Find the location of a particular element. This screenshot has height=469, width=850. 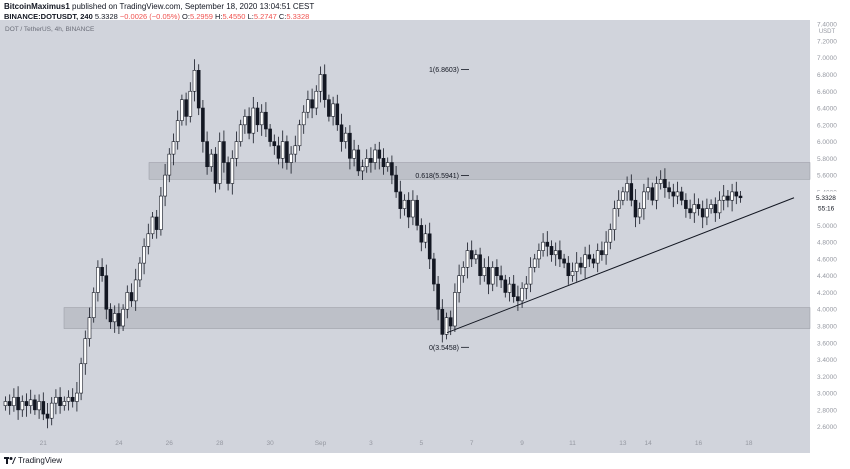

tradingview-logo-icon is located at coordinates (10, 460).